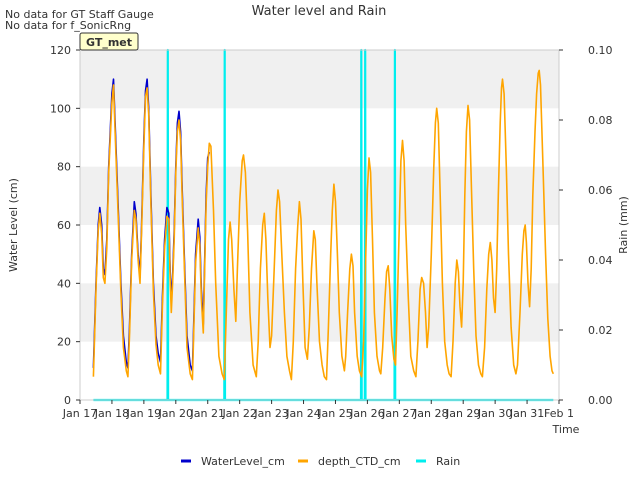 The width and height of the screenshot is (640, 480). What do you see at coordinates (566, 429) in the screenshot?
I see `x-axis-label: Time` at bounding box center [566, 429].